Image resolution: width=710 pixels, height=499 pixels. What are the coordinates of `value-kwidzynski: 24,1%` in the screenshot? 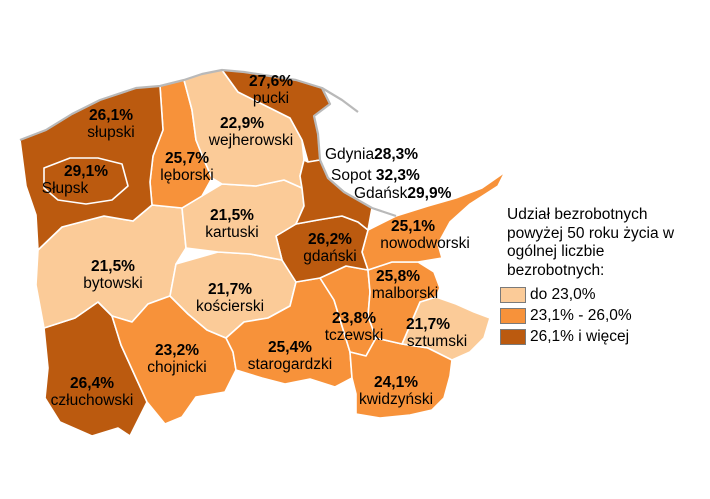 It's located at (396, 382).